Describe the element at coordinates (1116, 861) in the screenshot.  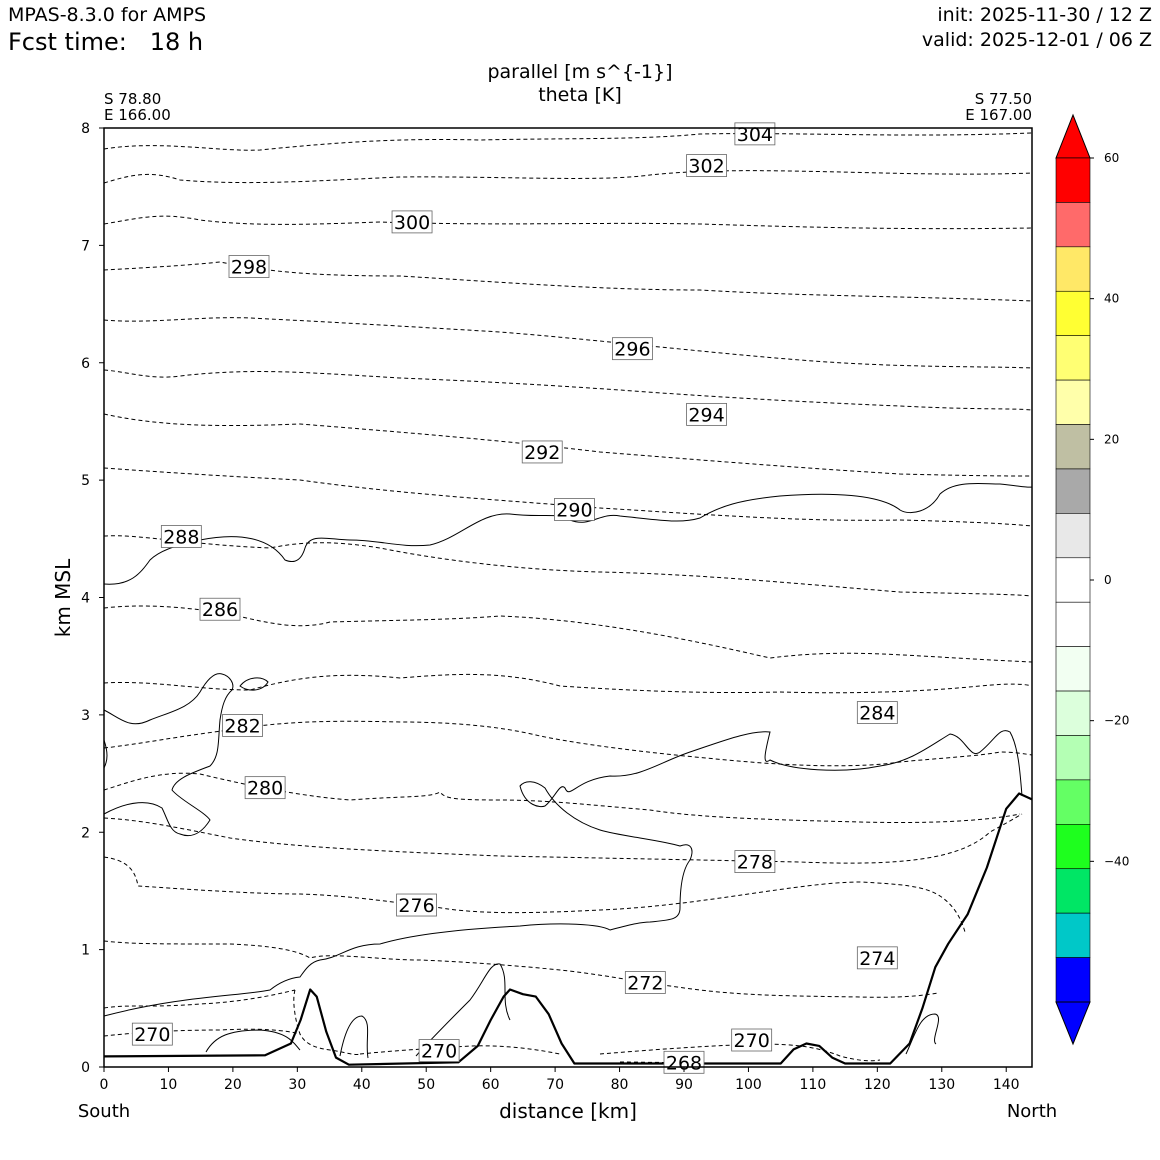
I see `colorbar-tick-label: −40` at that location.